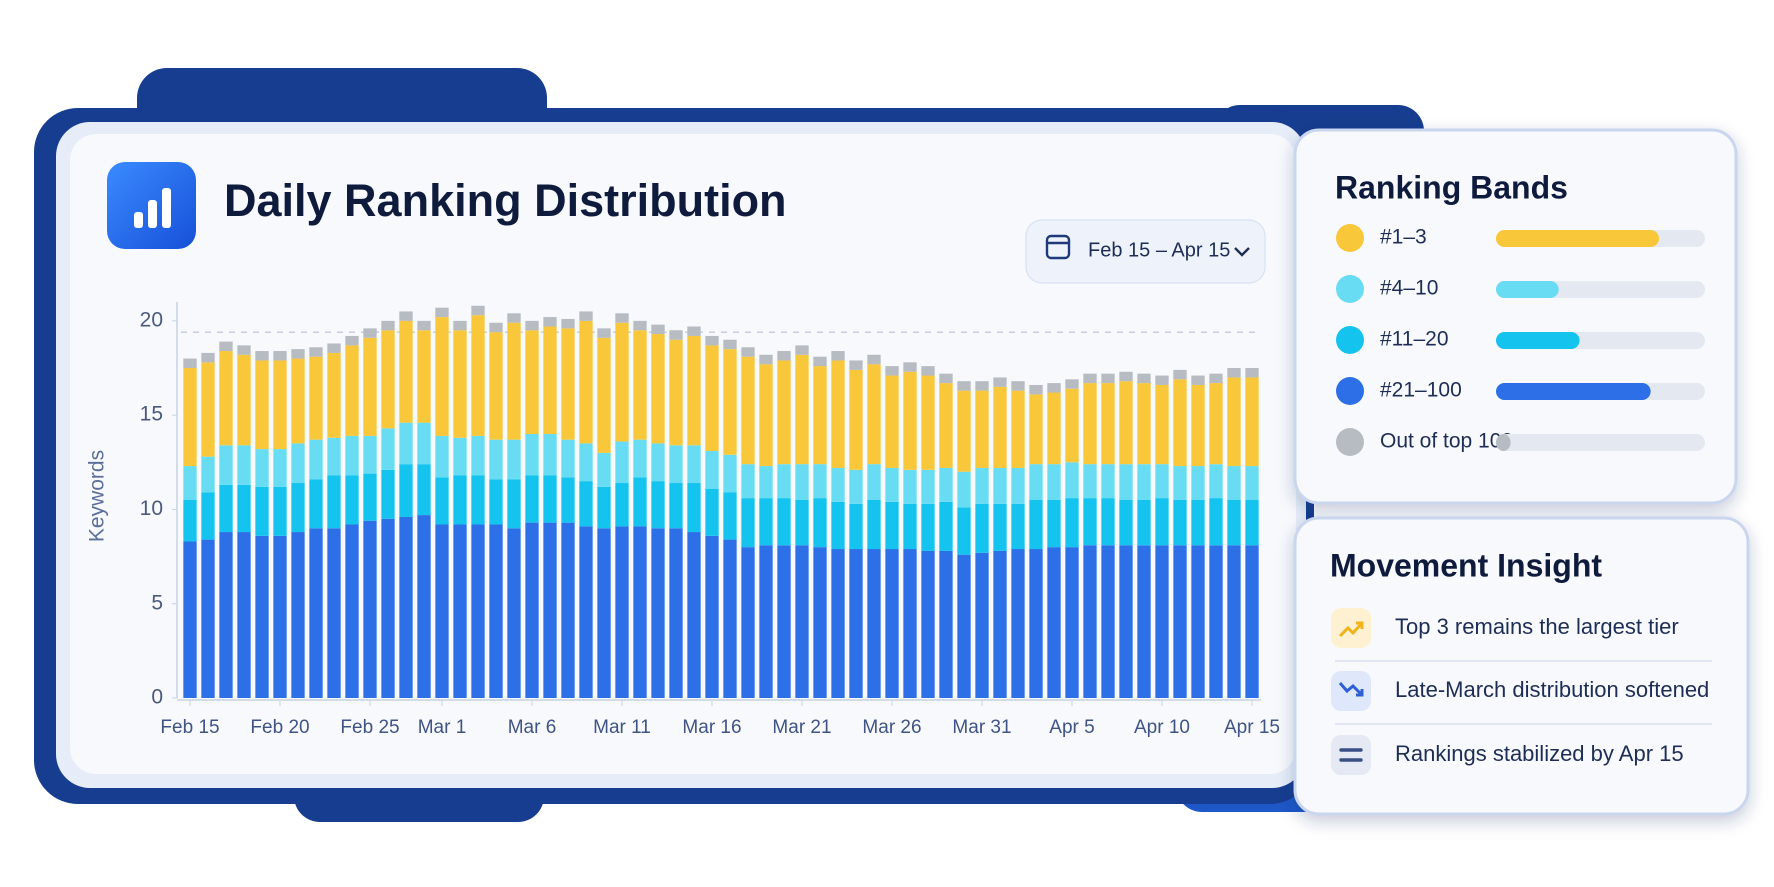 This screenshot has width=1774, height=887. I want to click on insight-title: Movement Insight, so click(1466, 565).